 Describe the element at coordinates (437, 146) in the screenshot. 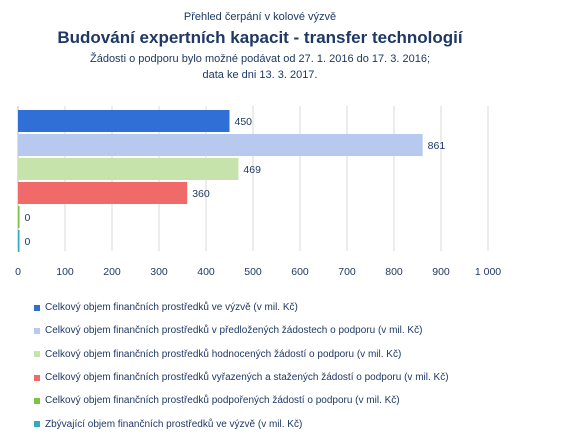

I see `data-label: 861` at that location.